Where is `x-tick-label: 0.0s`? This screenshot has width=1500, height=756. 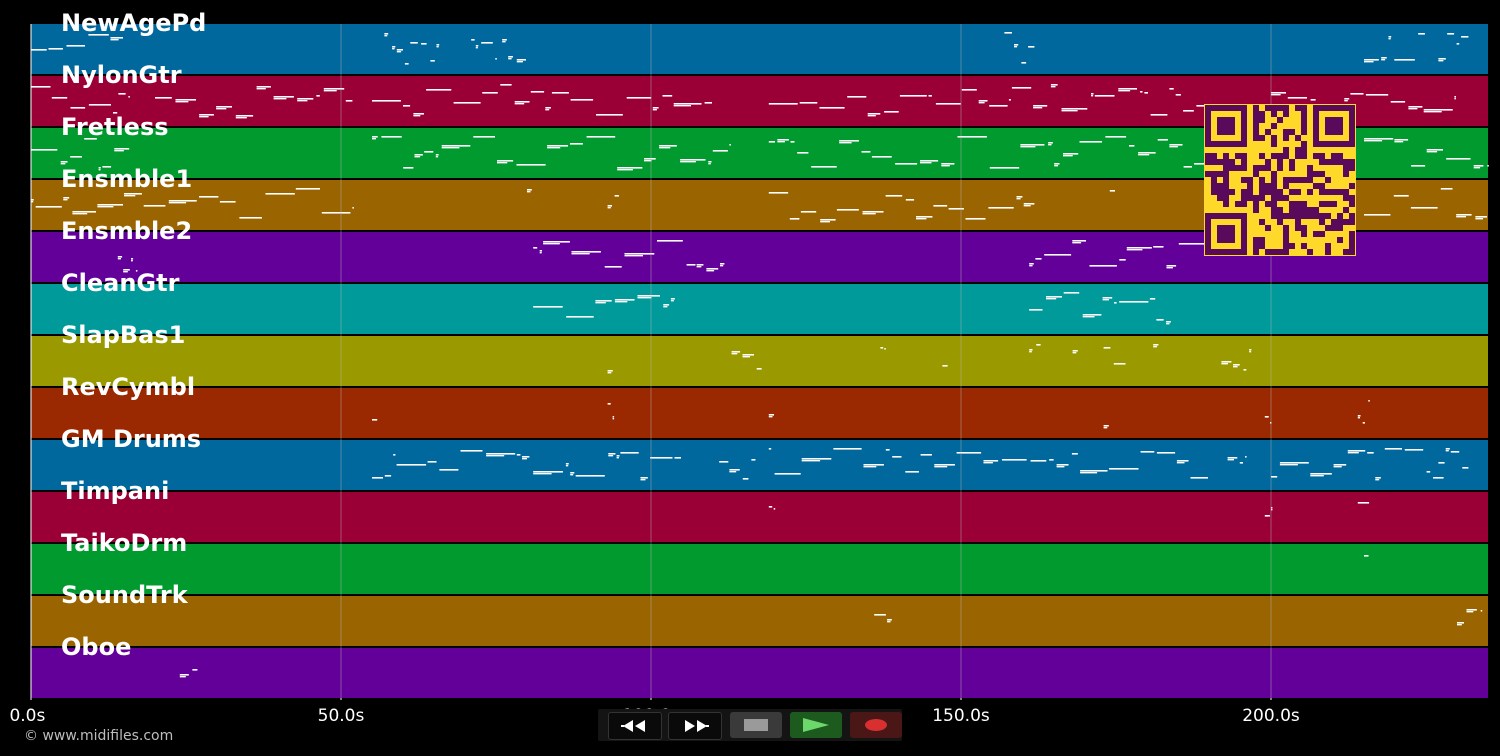 x-tick-label: 0.0s is located at coordinates (27, 716).